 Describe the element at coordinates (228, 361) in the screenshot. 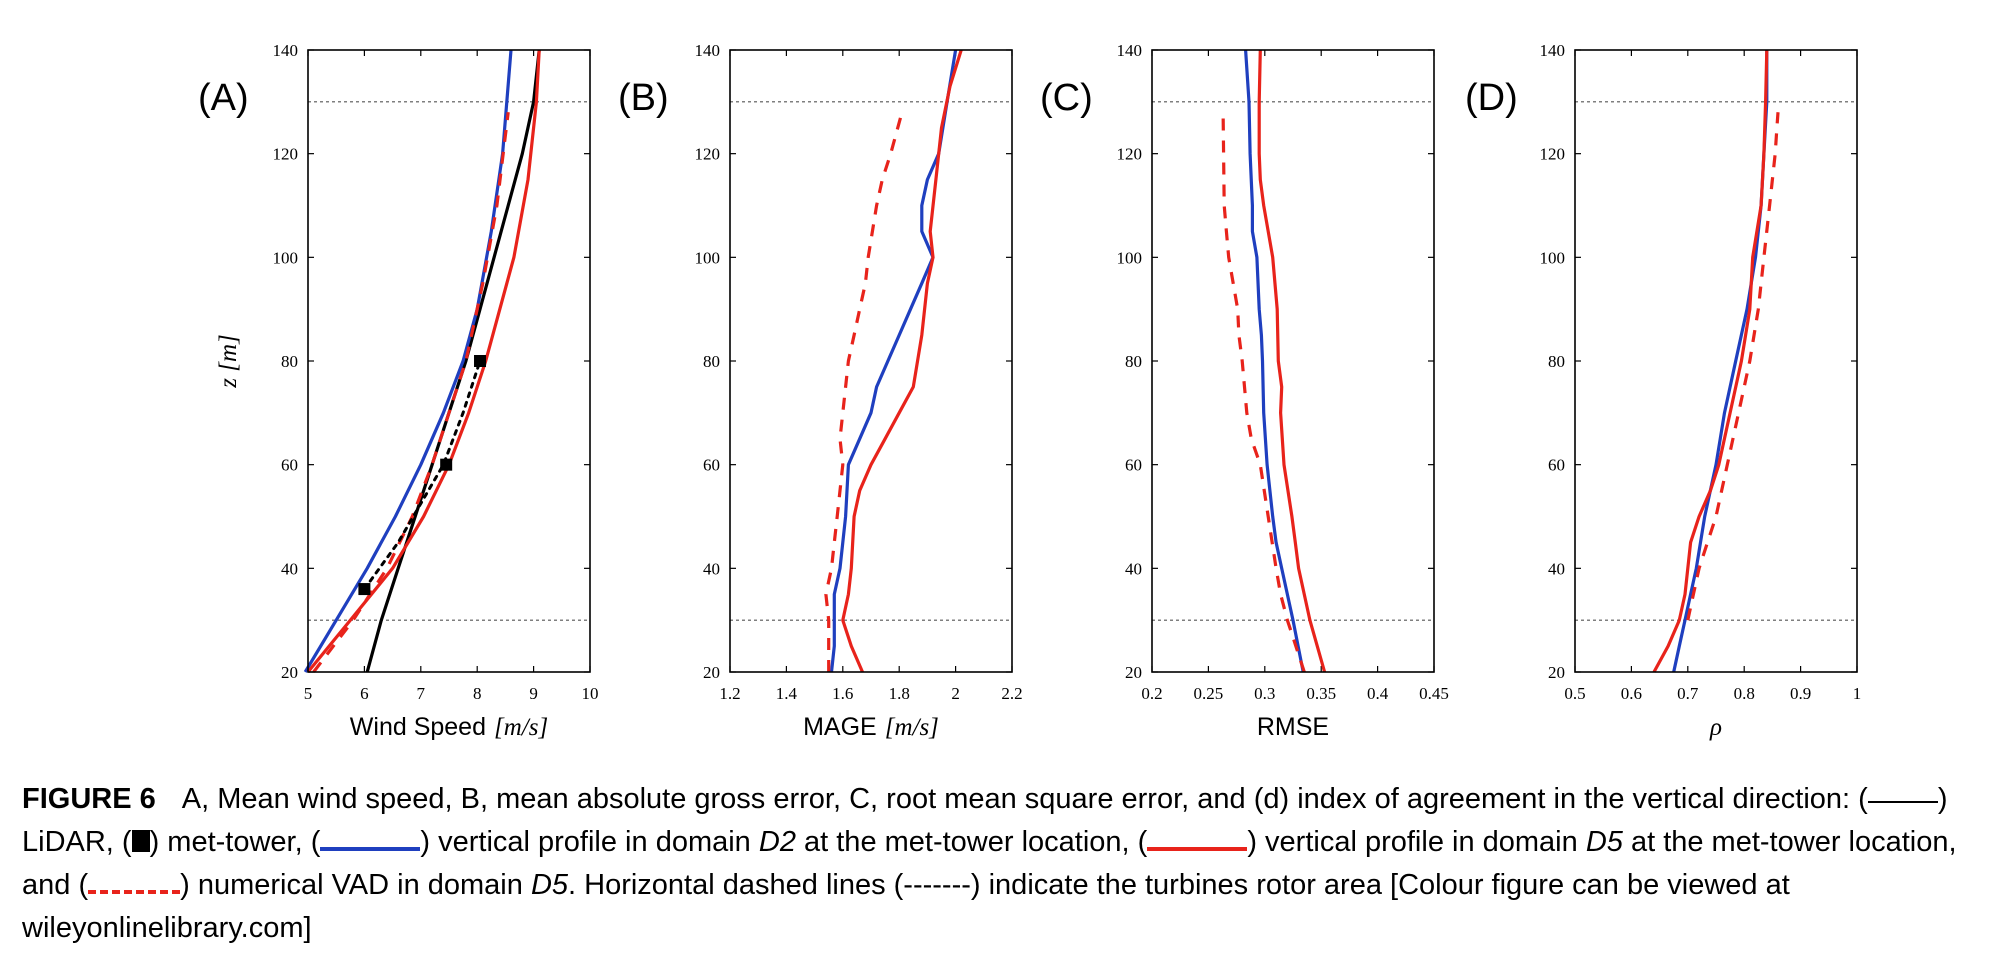

I see `y-axis-title: z [m]` at that location.